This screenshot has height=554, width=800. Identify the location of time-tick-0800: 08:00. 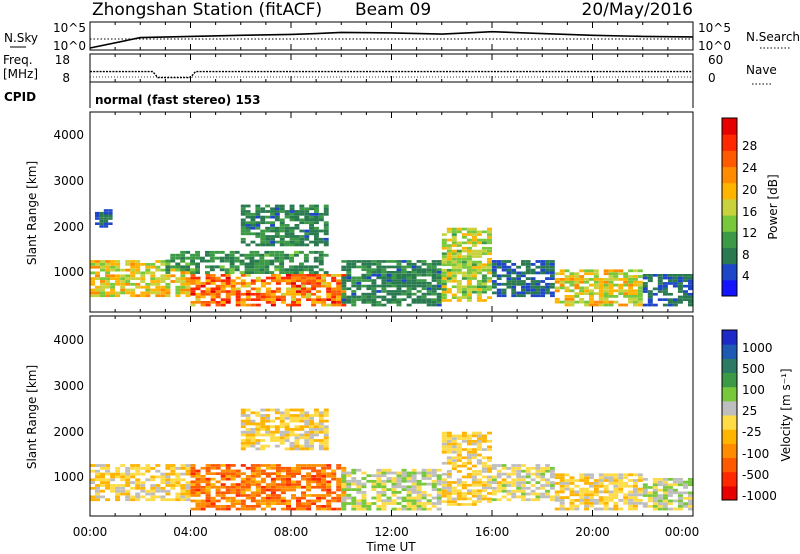
(291, 532).